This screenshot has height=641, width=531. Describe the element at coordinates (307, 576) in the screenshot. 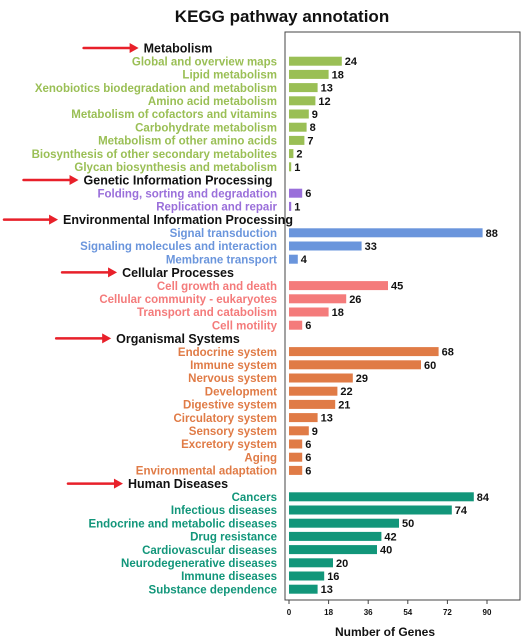

I see `bar-immune-diseases` at that location.